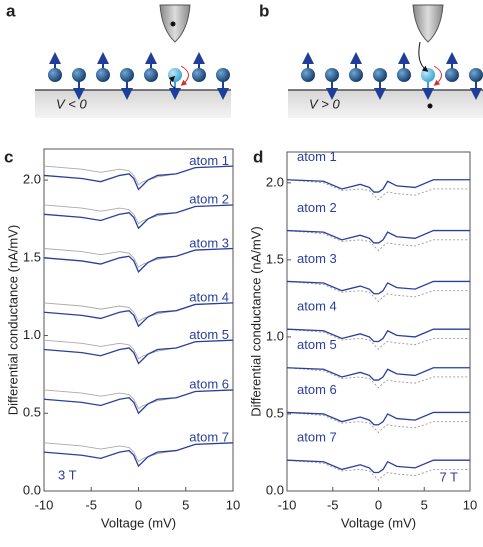  I want to click on substrate, so click(133, 104).